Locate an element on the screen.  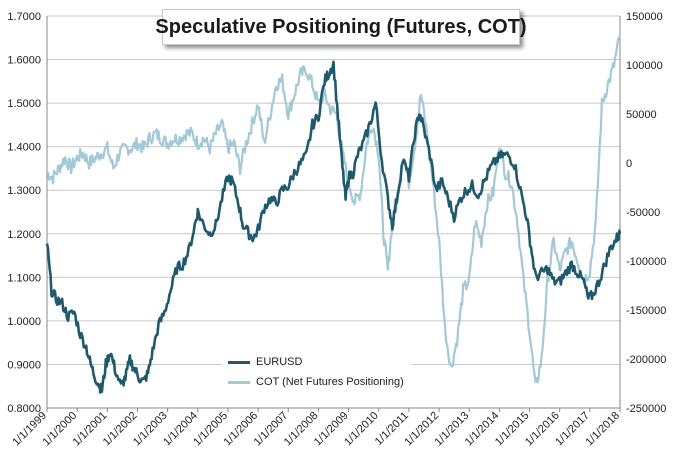
y-left-tick-label: 1.6000 is located at coordinates (24, 61).